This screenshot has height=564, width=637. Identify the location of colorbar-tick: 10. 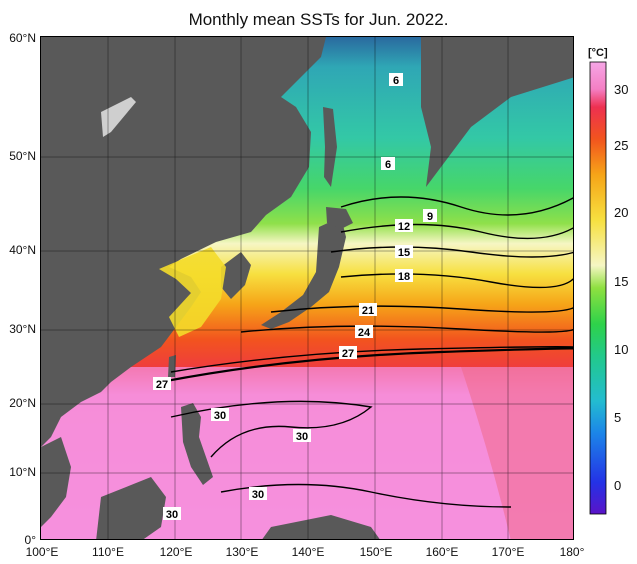
(621, 349).